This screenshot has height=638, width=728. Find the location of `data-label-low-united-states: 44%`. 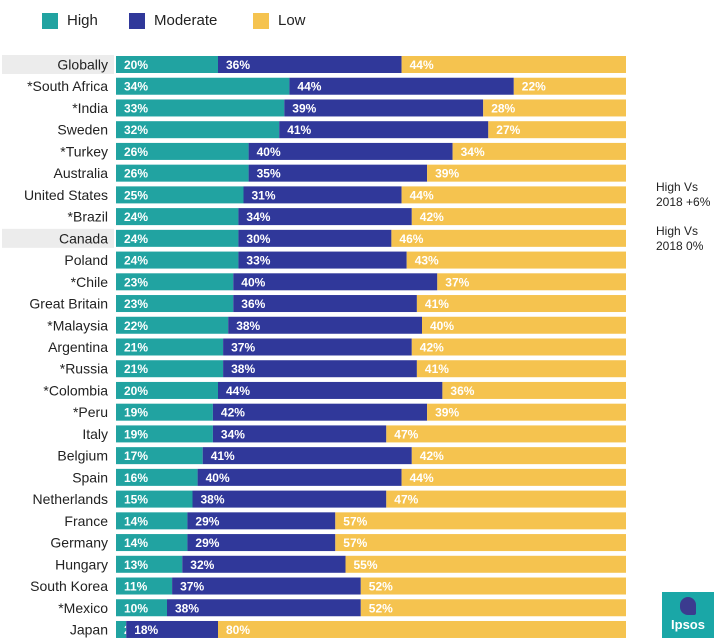

data-label-low-united-states: 44% is located at coordinates (422, 195).